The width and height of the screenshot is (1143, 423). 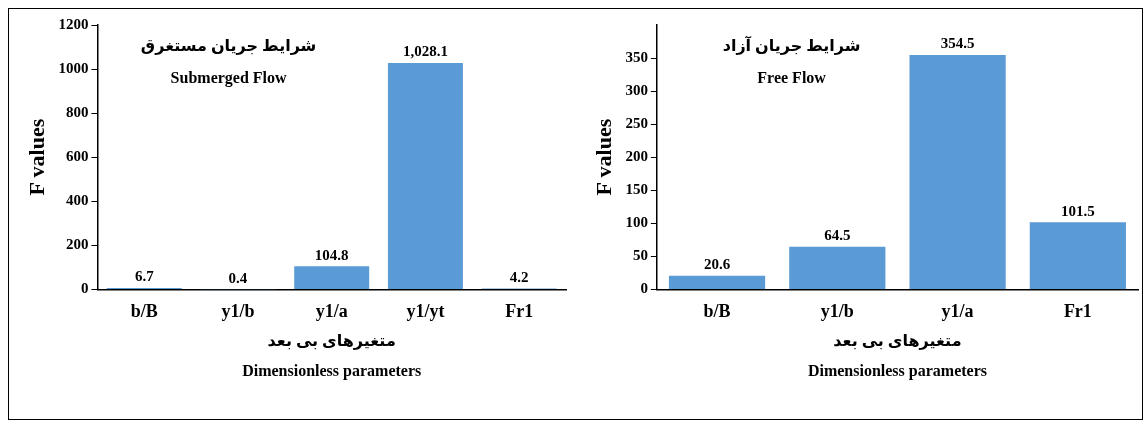 What do you see at coordinates (77, 156) in the screenshot?
I see `y-tick-label: 600` at bounding box center [77, 156].